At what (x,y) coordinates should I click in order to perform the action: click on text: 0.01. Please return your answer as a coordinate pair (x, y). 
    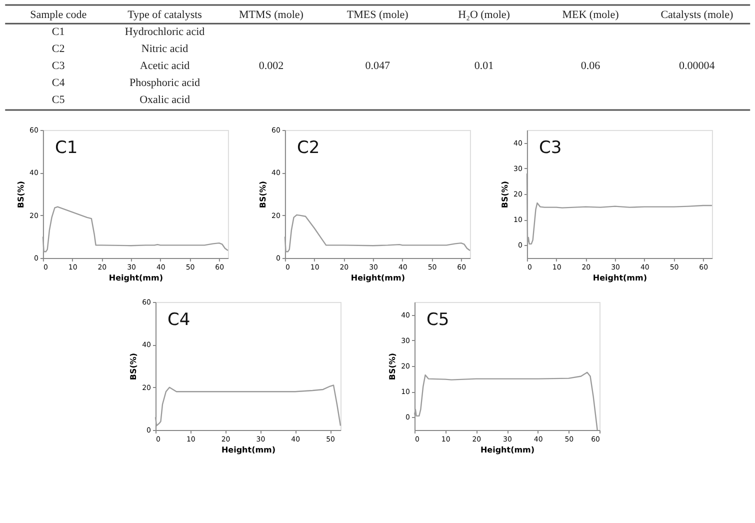
    Looking at the image, I should click on (484, 66).